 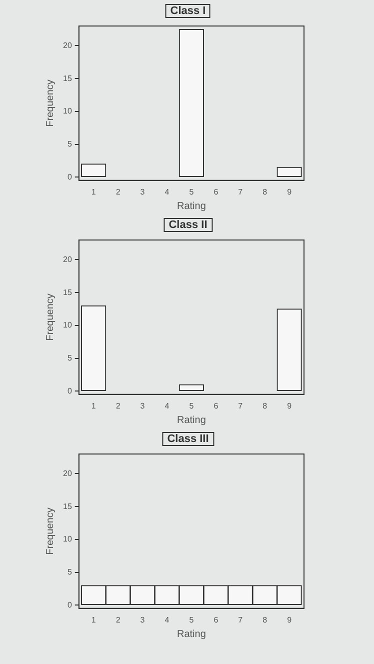 What do you see at coordinates (188, 439) in the screenshot?
I see `chart-title: Class III` at bounding box center [188, 439].